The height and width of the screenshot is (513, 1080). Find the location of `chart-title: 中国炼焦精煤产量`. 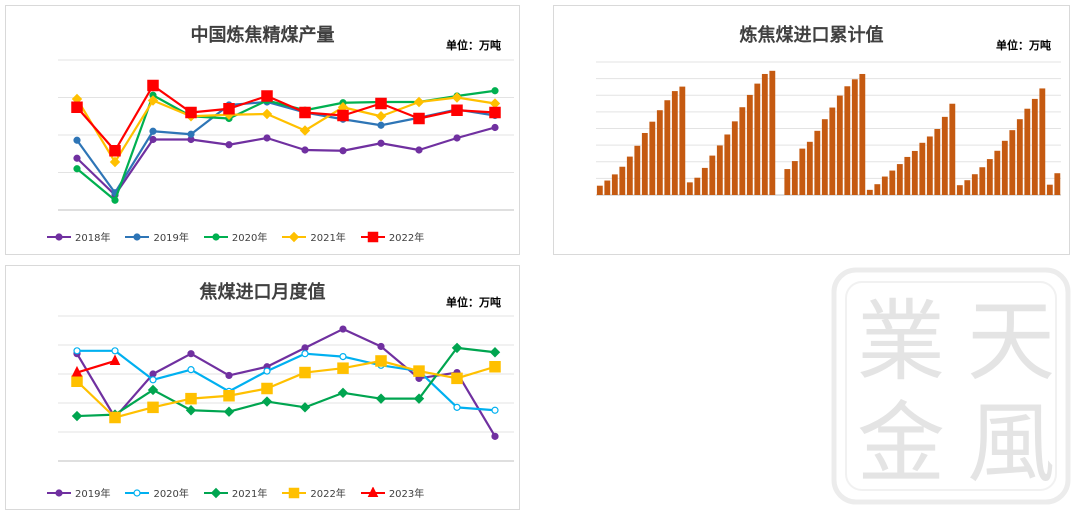

chart-title: 中国炼焦精煤产量 is located at coordinates (262, 35).